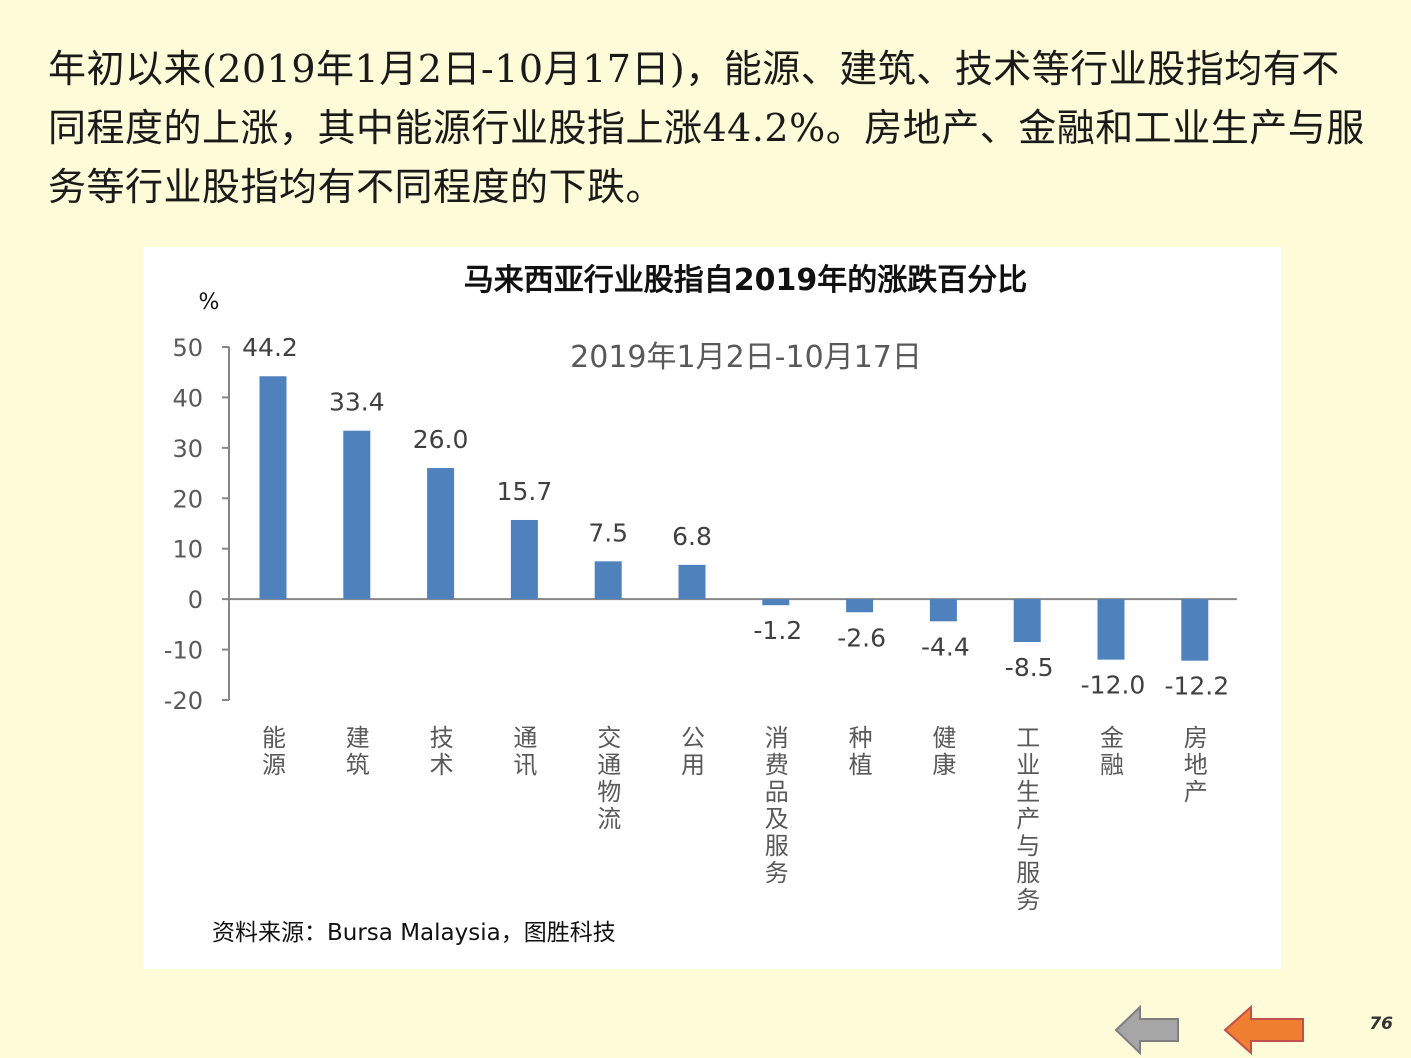 This screenshot has height=1058, width=1411. What do you see at coordinates (1381, 1024) in the screenshot?
I see `page-number: 76` at bounding box center [1381, 1024].